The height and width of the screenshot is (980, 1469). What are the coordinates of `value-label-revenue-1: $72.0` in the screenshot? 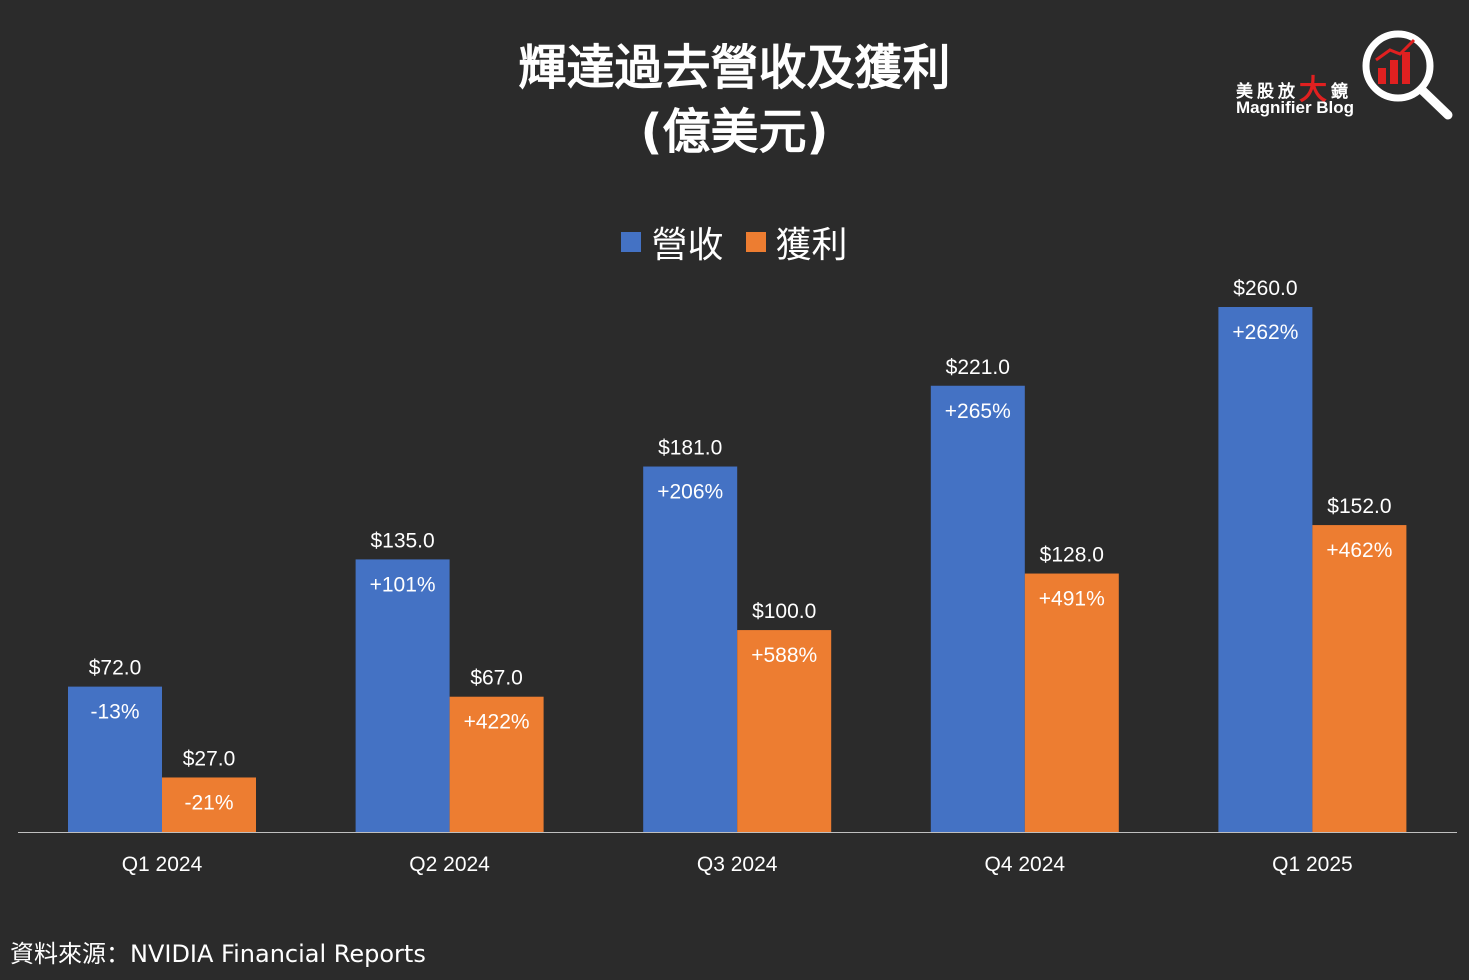 It's located at (115, 668).